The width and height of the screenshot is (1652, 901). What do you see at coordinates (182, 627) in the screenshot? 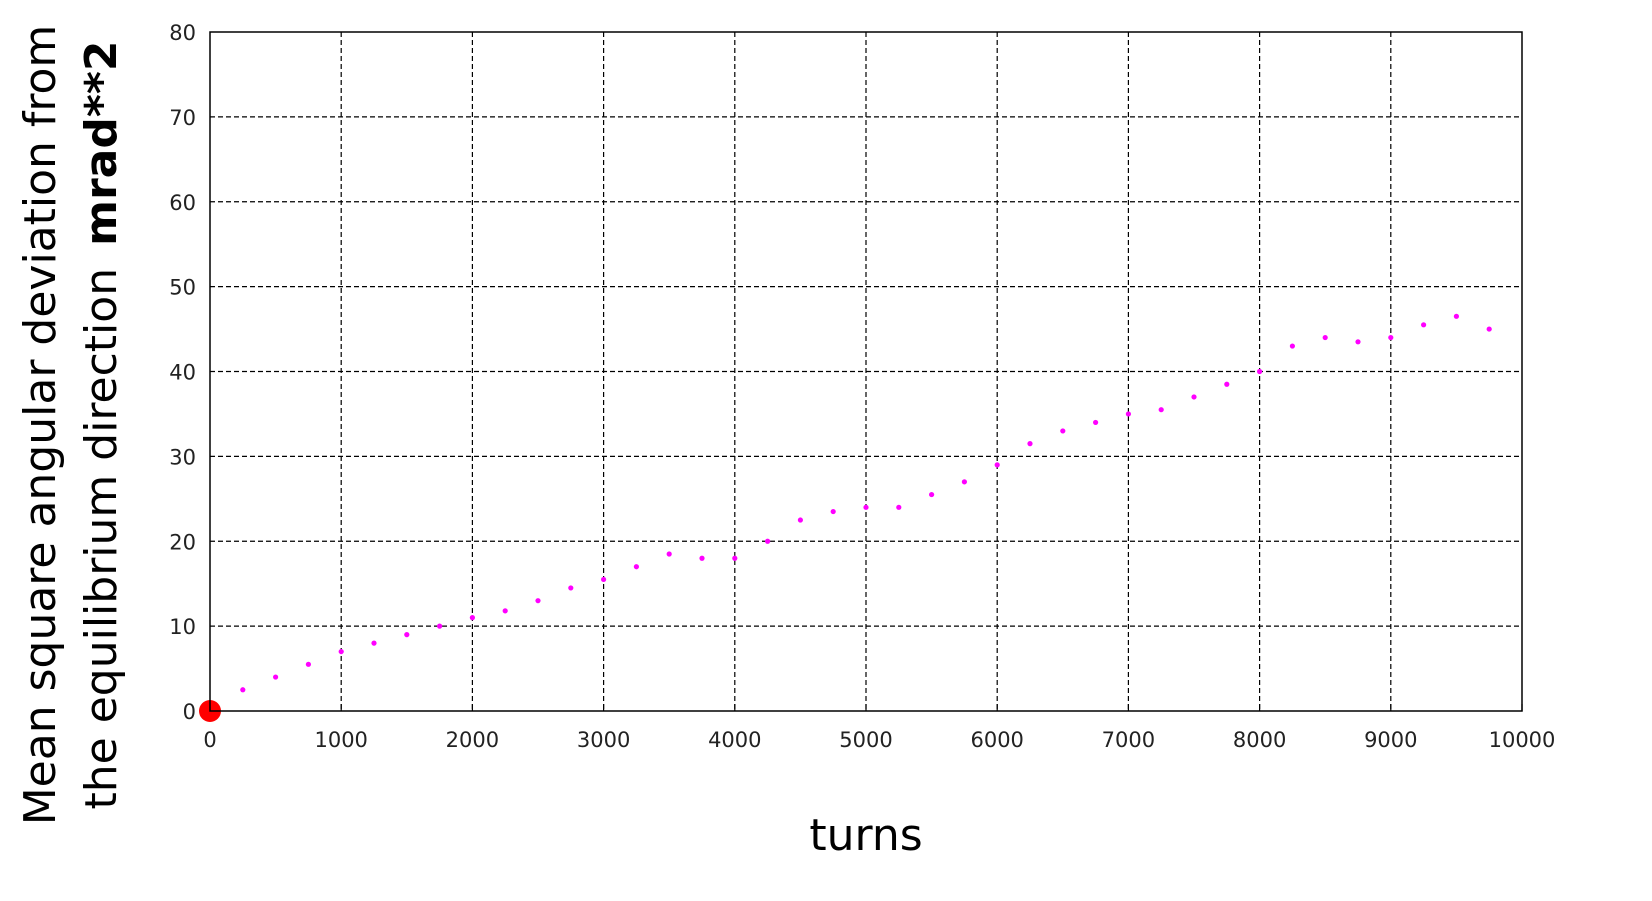
I see `y-tick-label: 10` at bounding box center [182, 627].